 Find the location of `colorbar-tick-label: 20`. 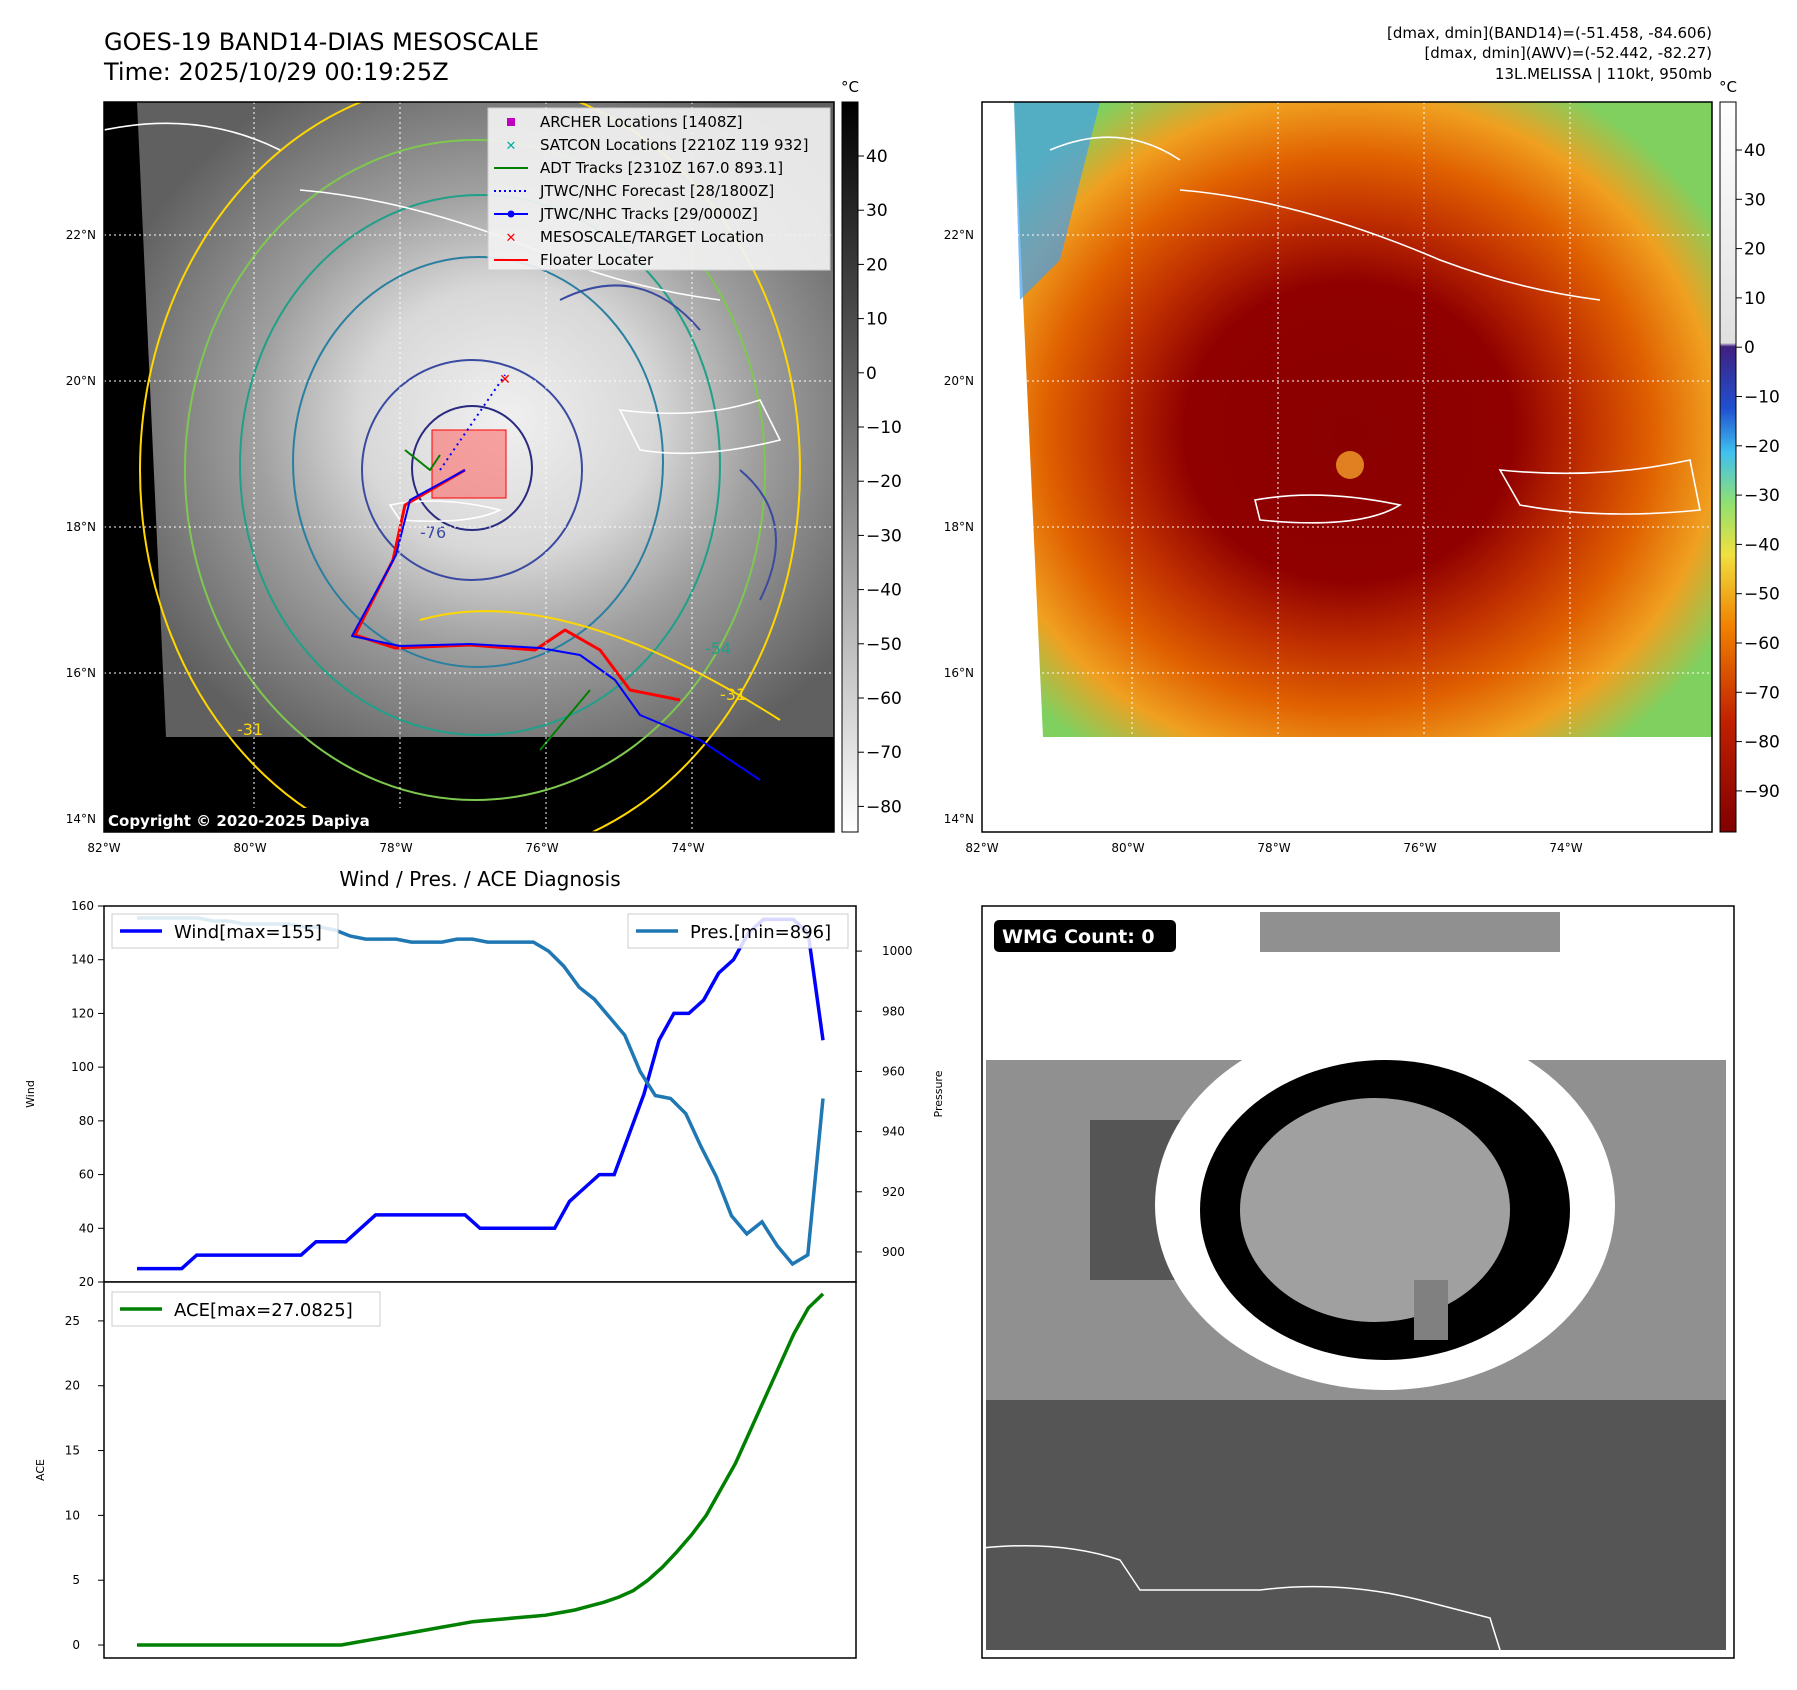

colorbar-tick-label: 20 is located at coordinates (1755, 250).